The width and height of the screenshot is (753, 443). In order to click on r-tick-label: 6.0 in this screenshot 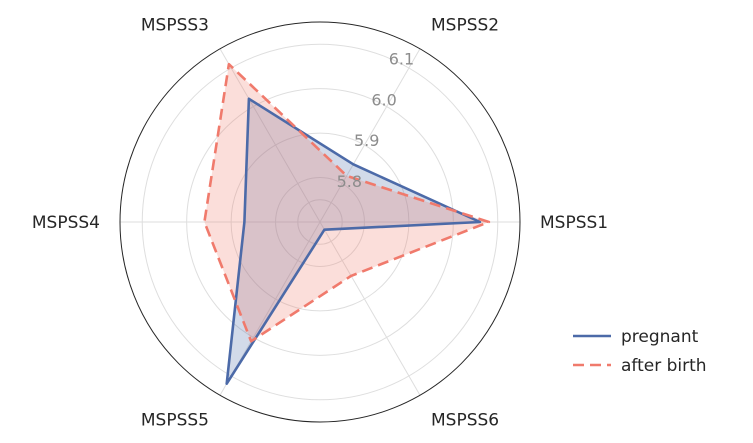, I will do `click(383, 99)`.